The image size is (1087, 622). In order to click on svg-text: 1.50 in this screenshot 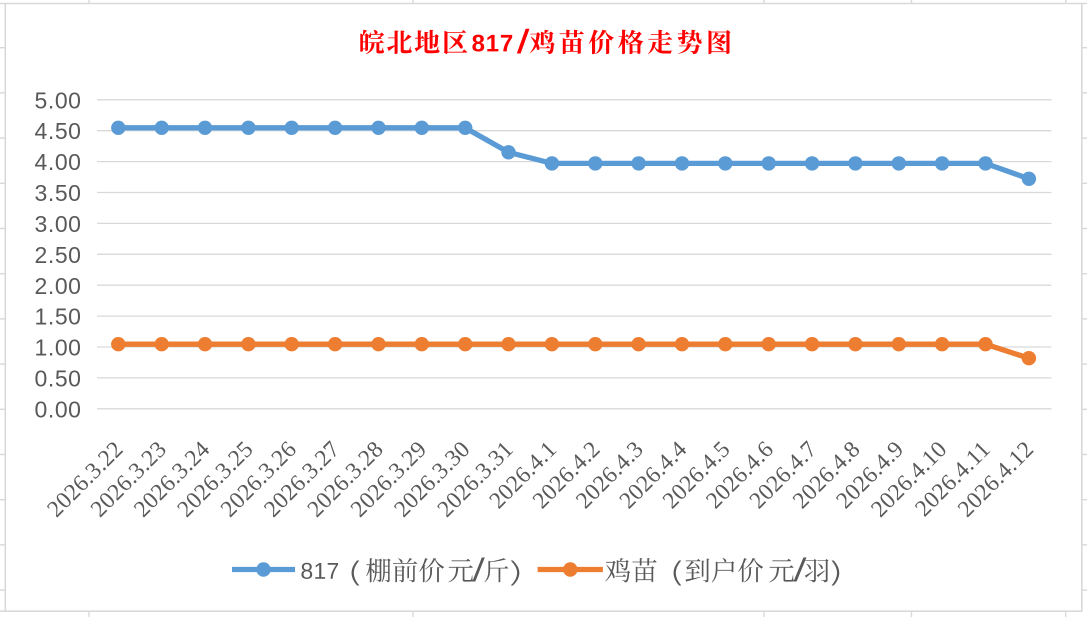, I will do `click(58, 317)`.